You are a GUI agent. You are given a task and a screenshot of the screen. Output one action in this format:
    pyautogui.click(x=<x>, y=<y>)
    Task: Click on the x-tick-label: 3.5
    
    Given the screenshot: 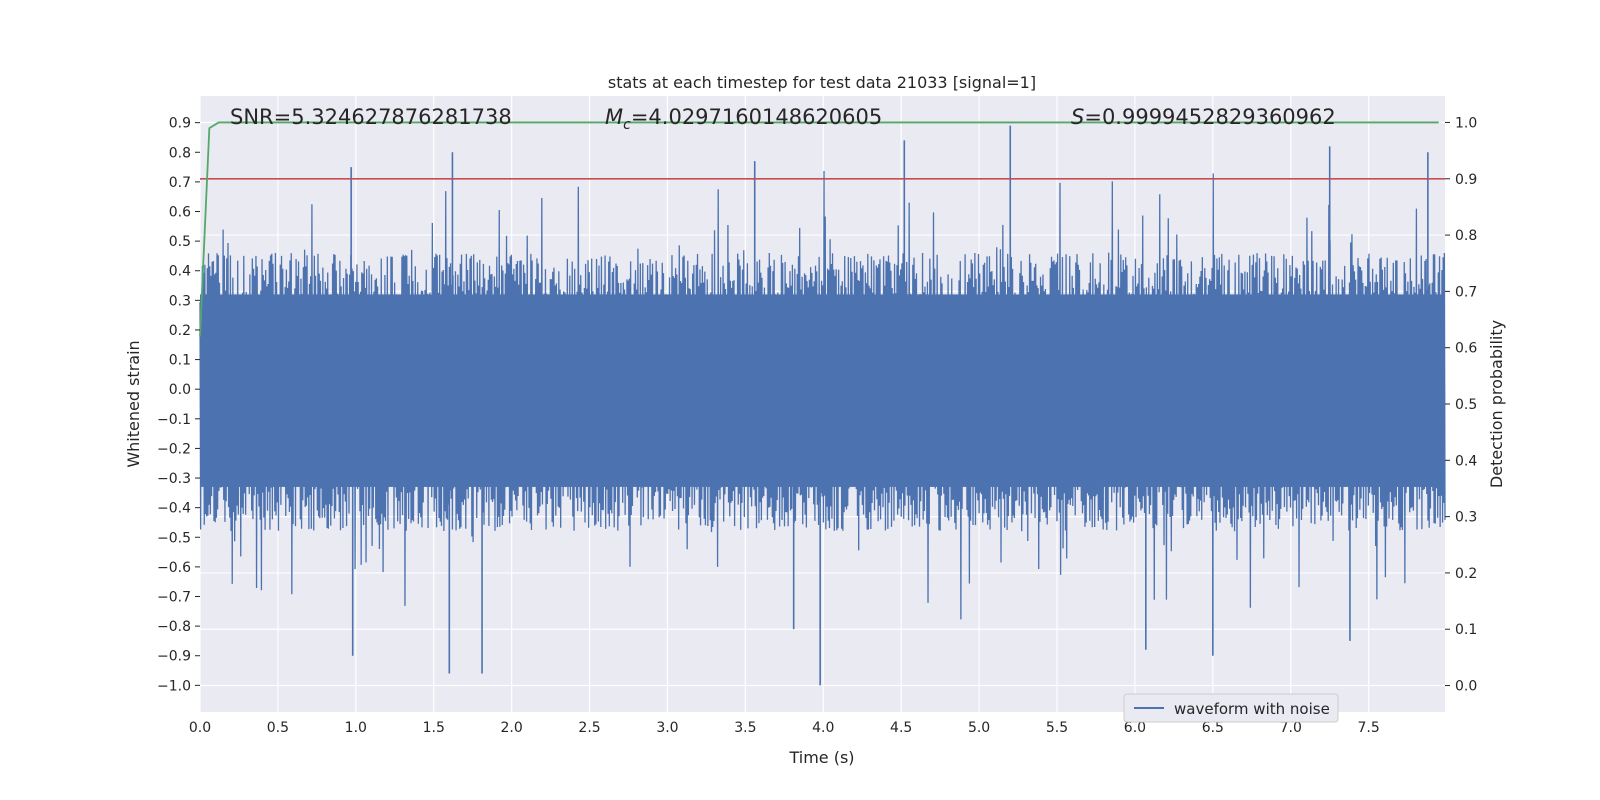 What is the action you would take?
    pyautogui.click(x=745, y=728)
    